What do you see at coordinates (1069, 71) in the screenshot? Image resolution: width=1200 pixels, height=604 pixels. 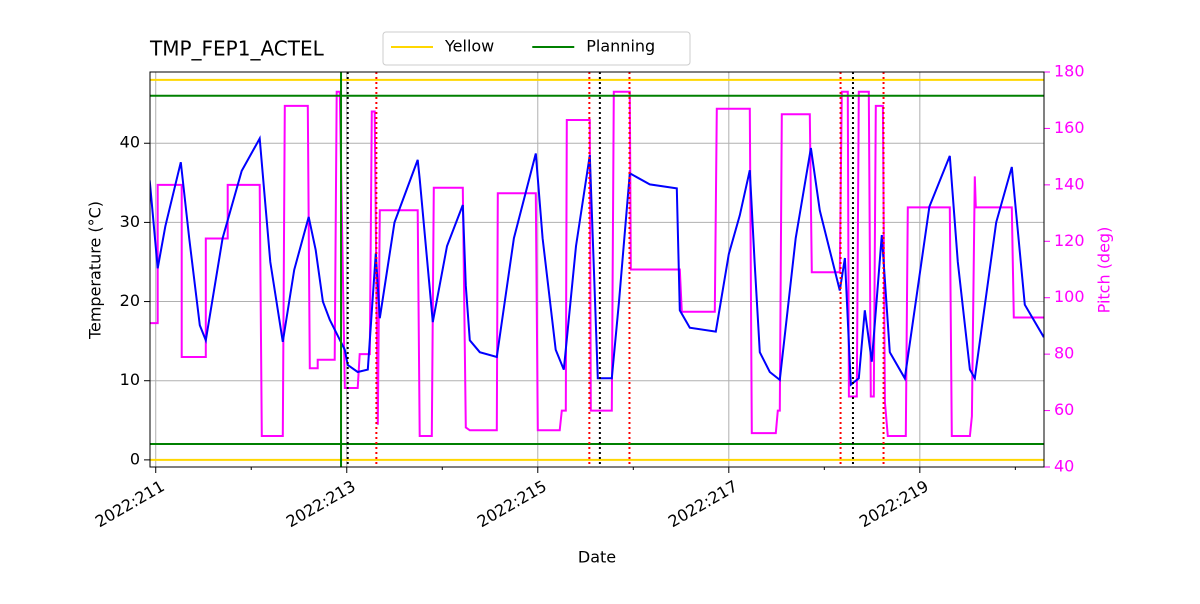 I see `y2-tick-label: 180` at bounding box center [1069, 71].